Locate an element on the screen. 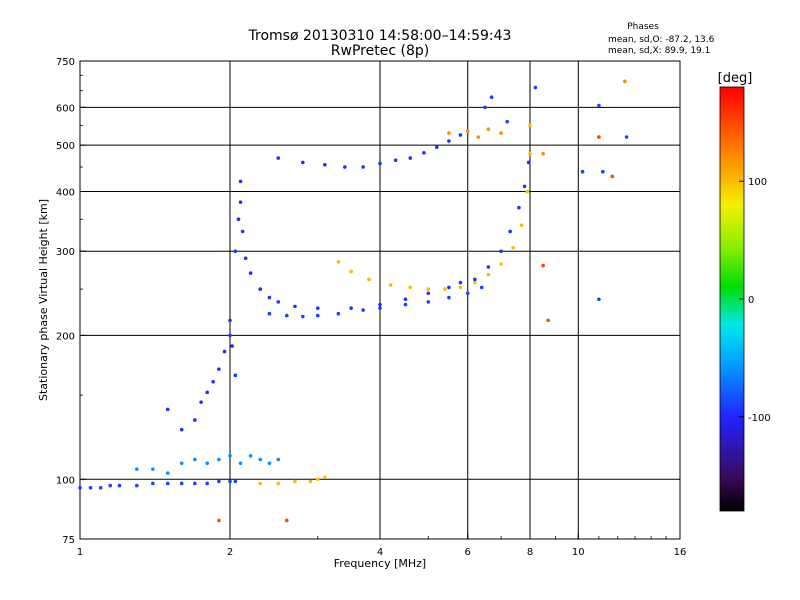 The height and width of the screenshot is (600, 800). x-tick-label: 10 is located at coordinates (578, 552).